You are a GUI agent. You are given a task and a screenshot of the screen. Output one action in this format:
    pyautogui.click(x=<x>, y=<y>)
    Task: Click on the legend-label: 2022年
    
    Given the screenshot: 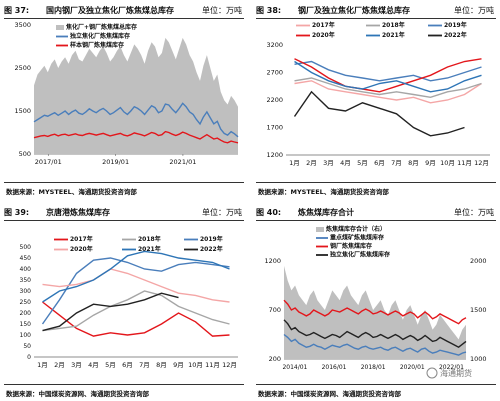 What is the action you would take?
    pyautogui.click(x=455, y=35)
    